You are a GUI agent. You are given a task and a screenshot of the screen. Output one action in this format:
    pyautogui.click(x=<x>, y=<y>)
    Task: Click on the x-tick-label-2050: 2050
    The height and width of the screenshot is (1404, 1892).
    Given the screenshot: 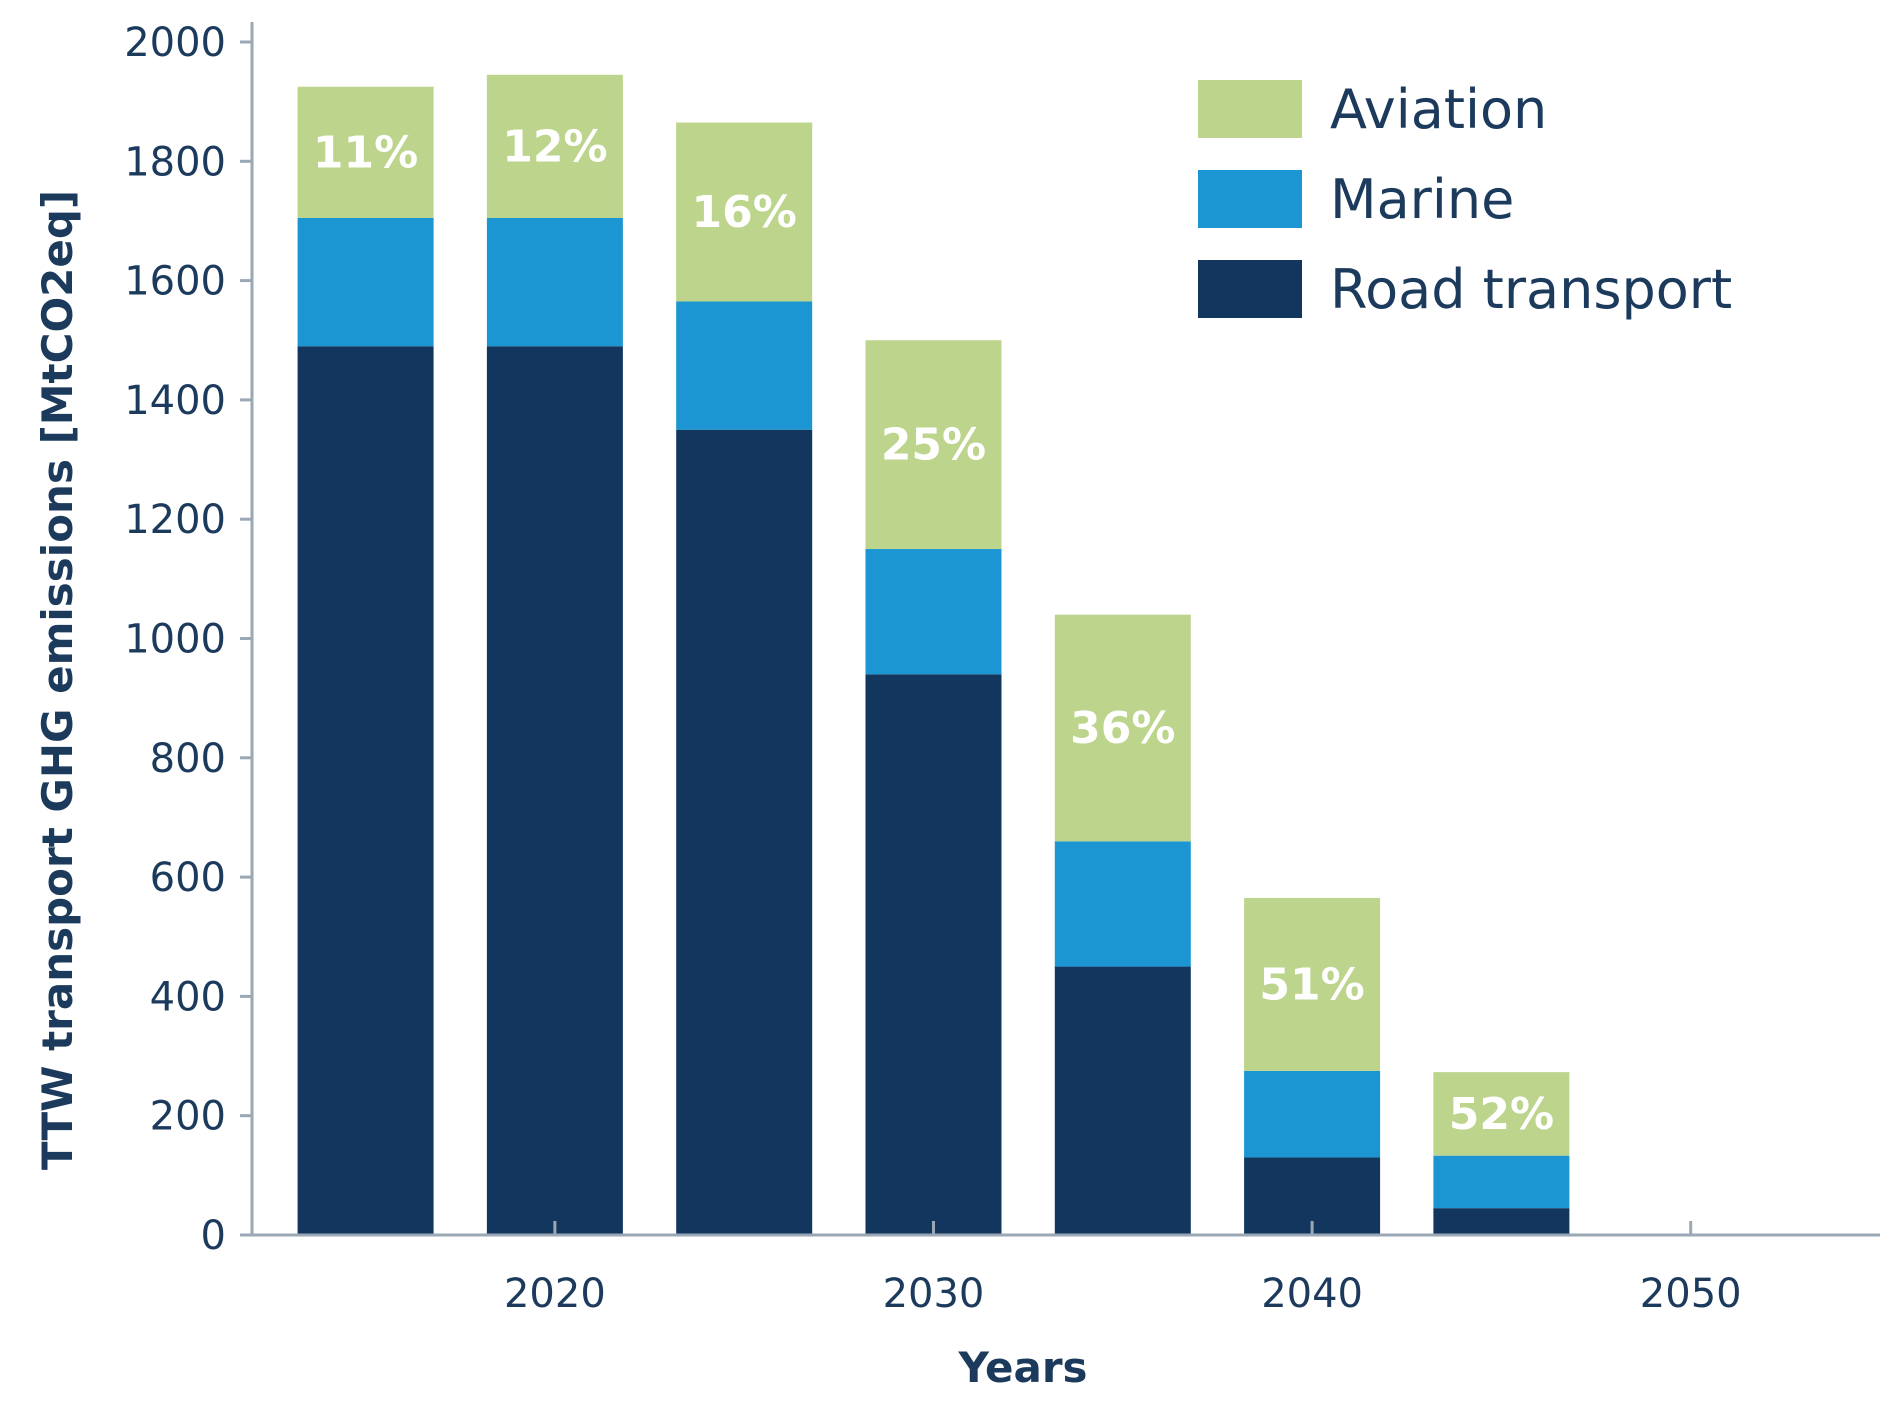 What is the action you would take?
    pyautogui.click(x=1691, y=1294)
    